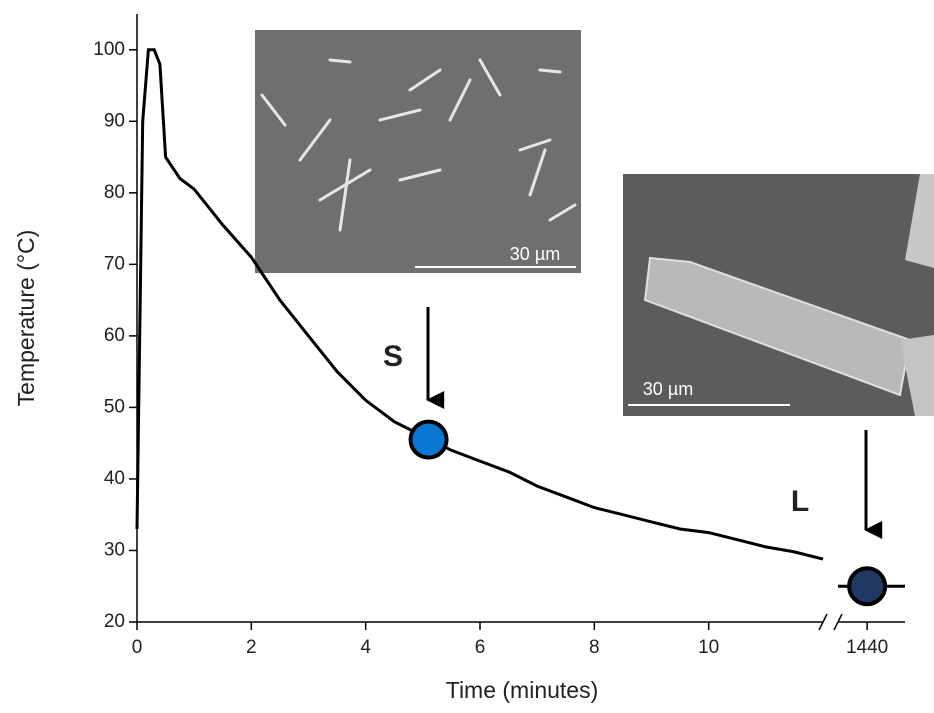 The height and width of the screenshot is (713, 934). Describe the element at coordinates (594, 647) in the screenshot. I see `x-tick-label: 8` at that location.